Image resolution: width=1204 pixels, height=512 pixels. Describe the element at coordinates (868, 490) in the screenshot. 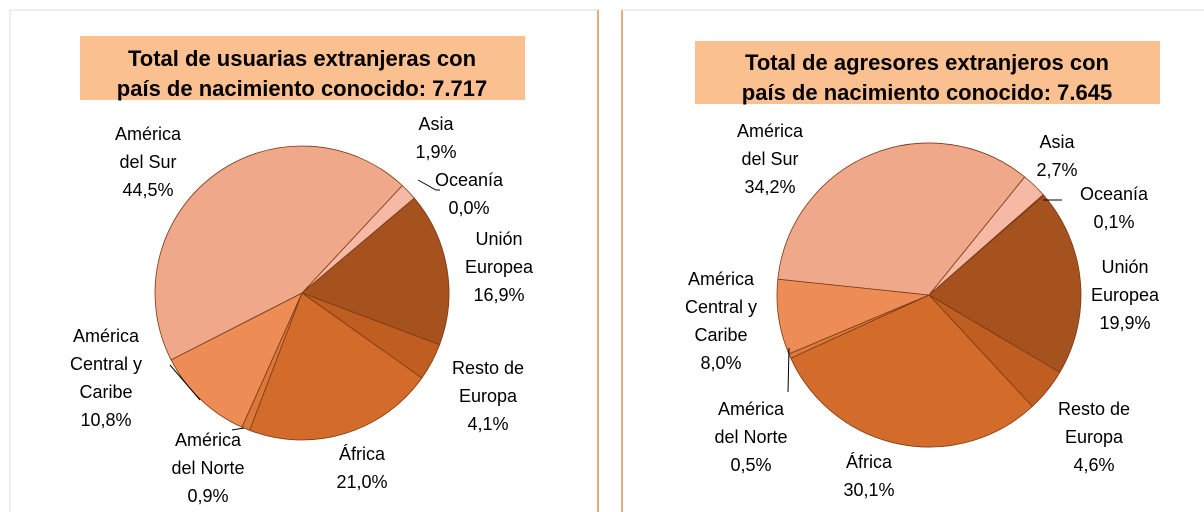

I see `value-label: 30,1%` at that location.